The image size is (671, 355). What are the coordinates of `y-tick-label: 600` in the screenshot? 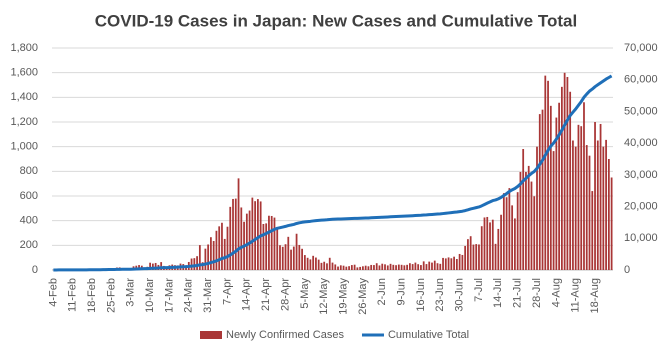 It's located at (29, 196).